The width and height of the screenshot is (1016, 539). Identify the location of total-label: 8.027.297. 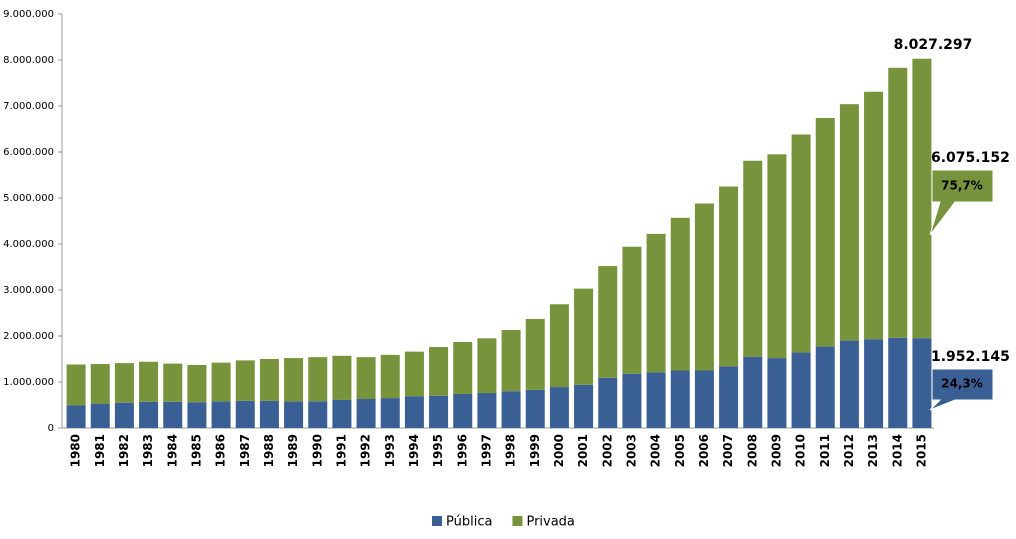
(933, 45).